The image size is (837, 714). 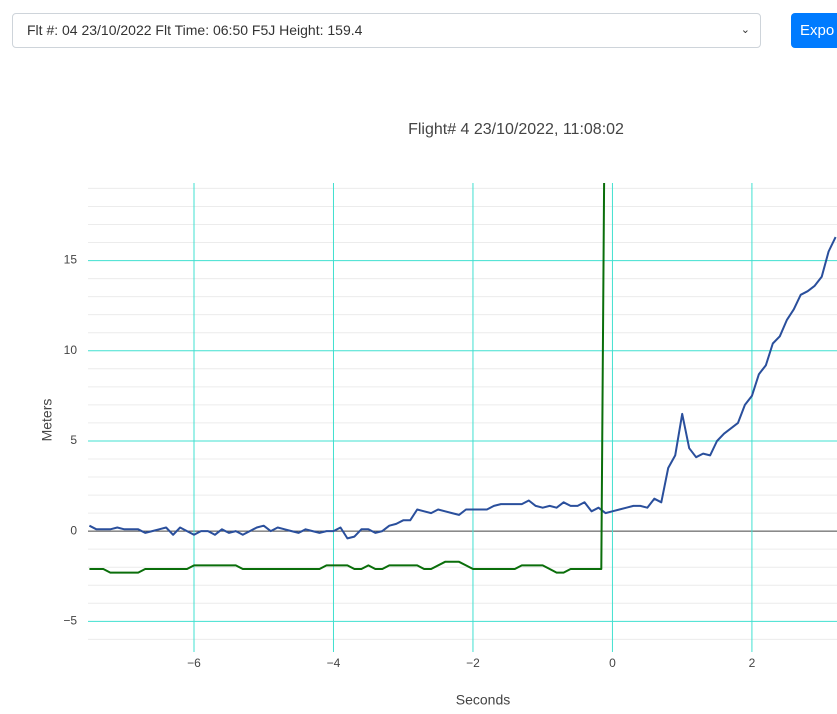 What do you see at coordinates (473, 663) in the screenshot?
I see `x-tick-label: −2` at bounding box center [473, 663].